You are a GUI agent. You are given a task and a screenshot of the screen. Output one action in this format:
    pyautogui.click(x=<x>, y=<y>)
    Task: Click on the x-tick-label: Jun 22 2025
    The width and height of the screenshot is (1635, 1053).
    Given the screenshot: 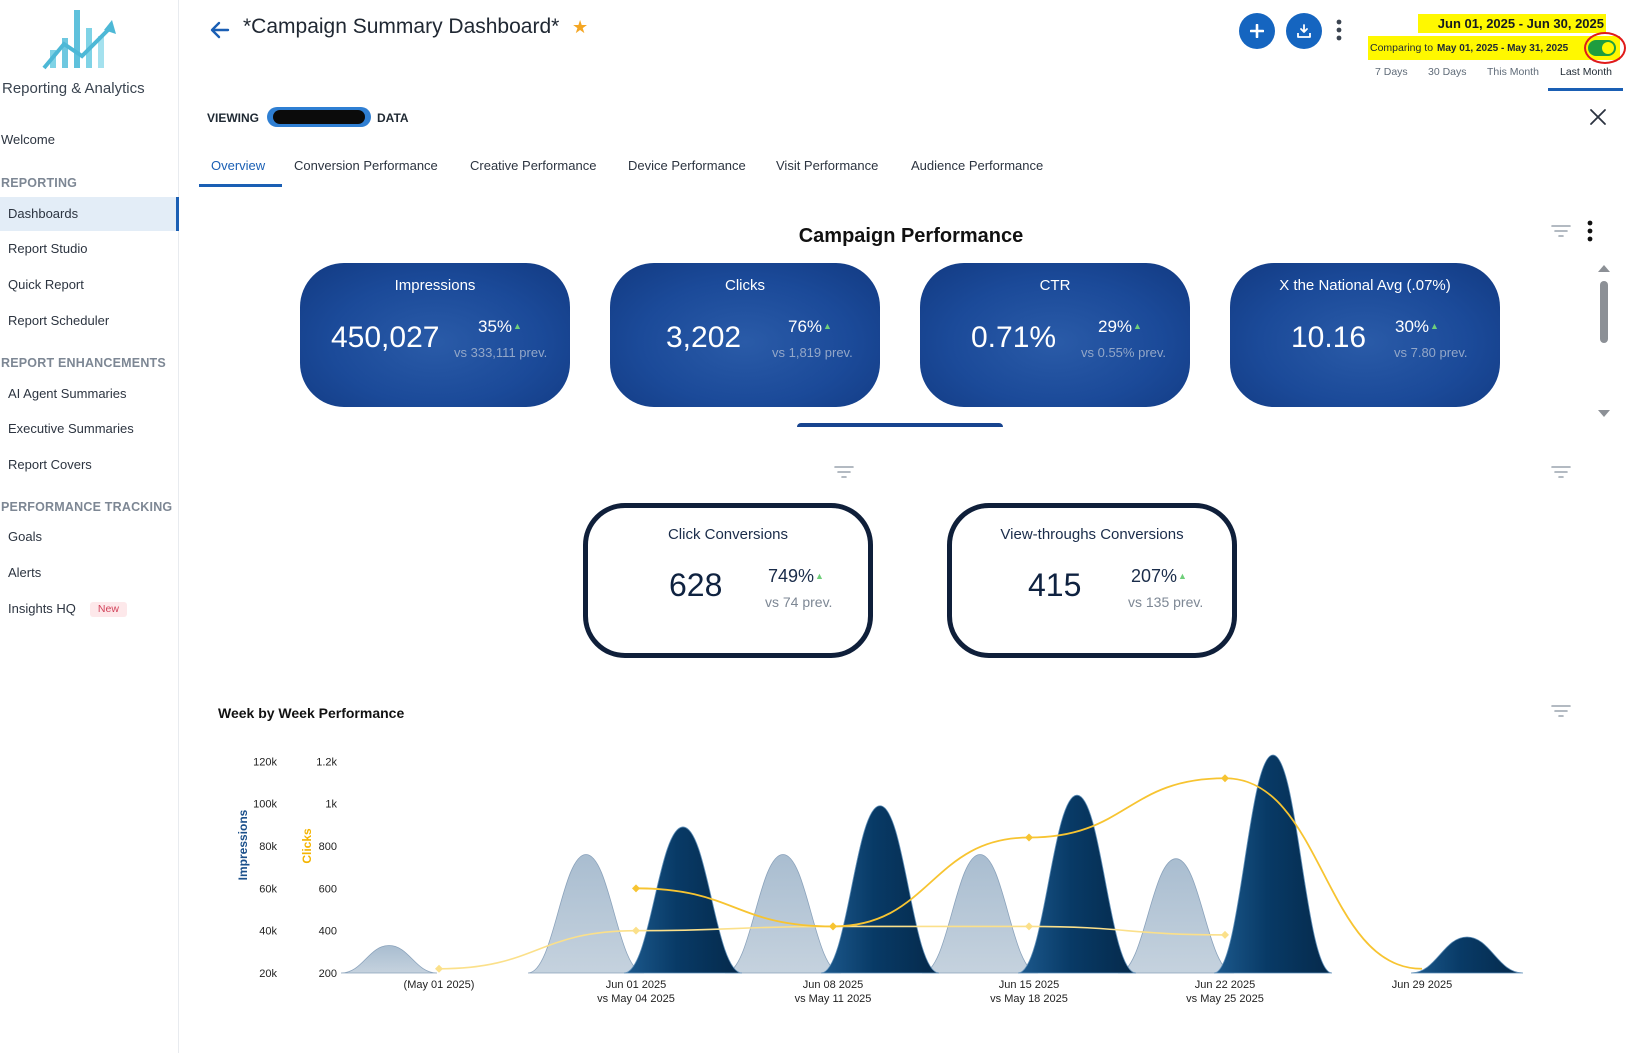 What is the action you would take?
    pyautogui.click(x=1225, y=985)
    